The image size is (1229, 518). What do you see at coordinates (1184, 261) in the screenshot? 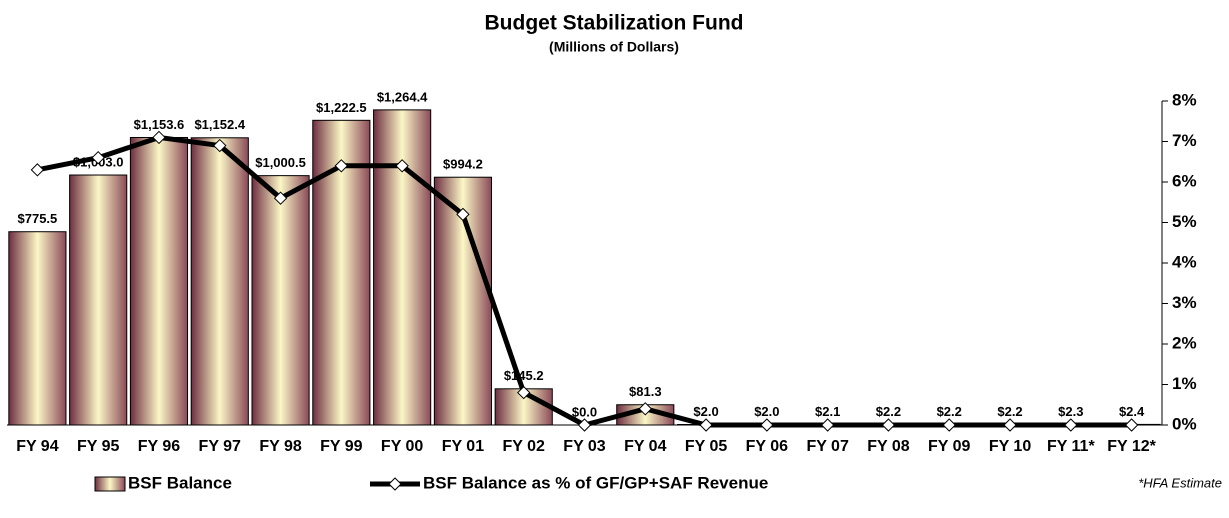
I see `y2-tick-label: 4%` at bounding box center [1184, 261].